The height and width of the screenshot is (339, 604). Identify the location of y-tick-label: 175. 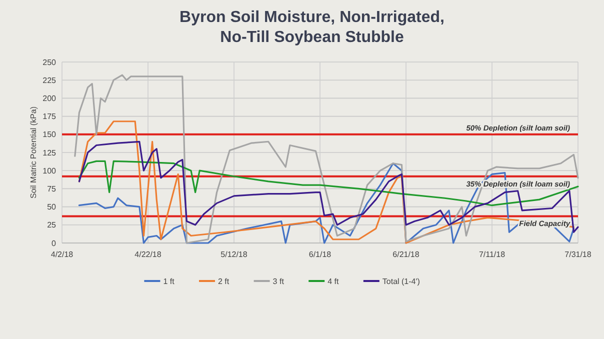
(49, 117).